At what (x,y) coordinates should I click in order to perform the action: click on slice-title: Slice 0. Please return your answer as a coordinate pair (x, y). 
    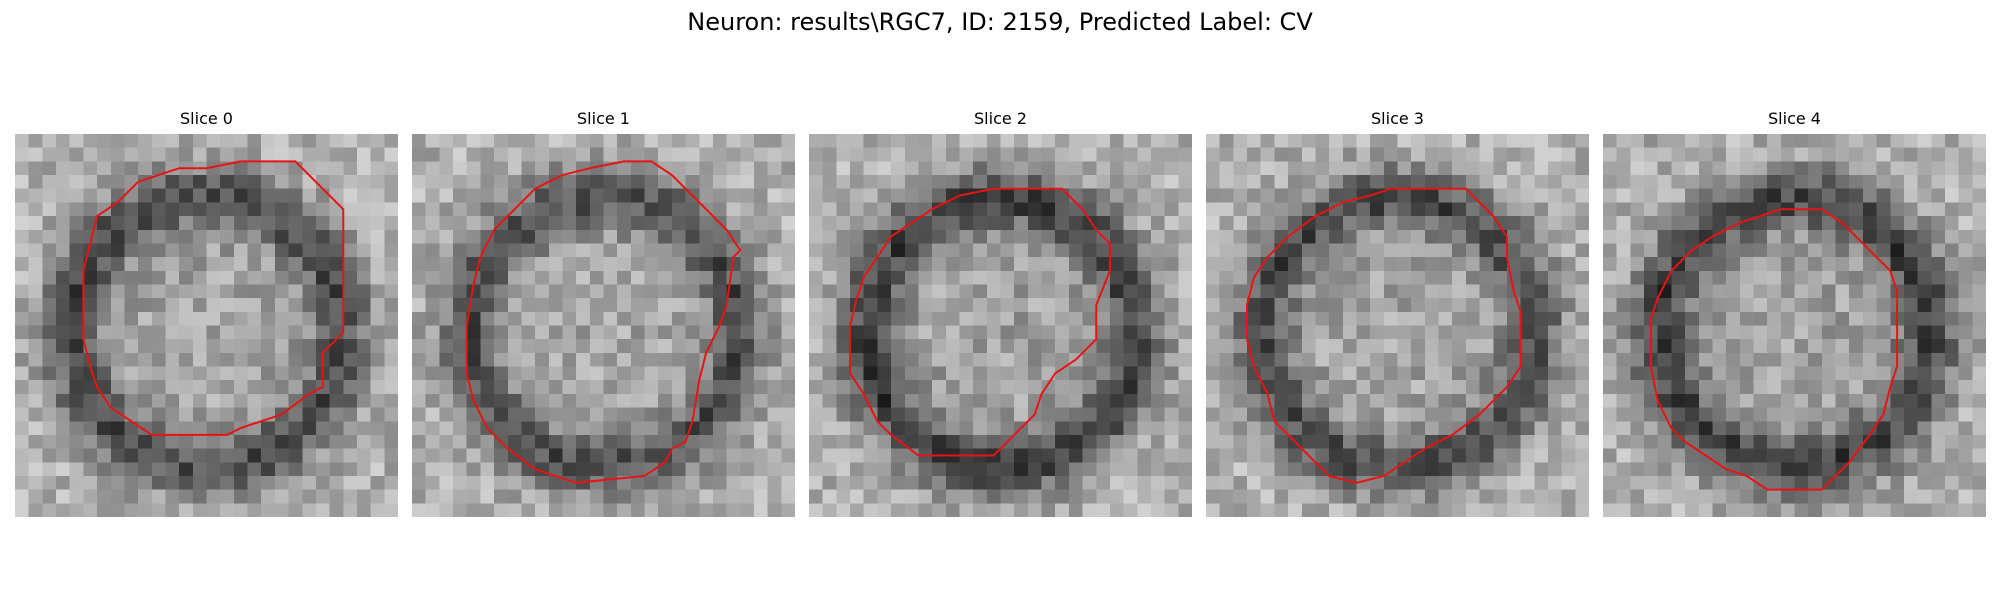
    Looking at the image, I should click on (206, 118).